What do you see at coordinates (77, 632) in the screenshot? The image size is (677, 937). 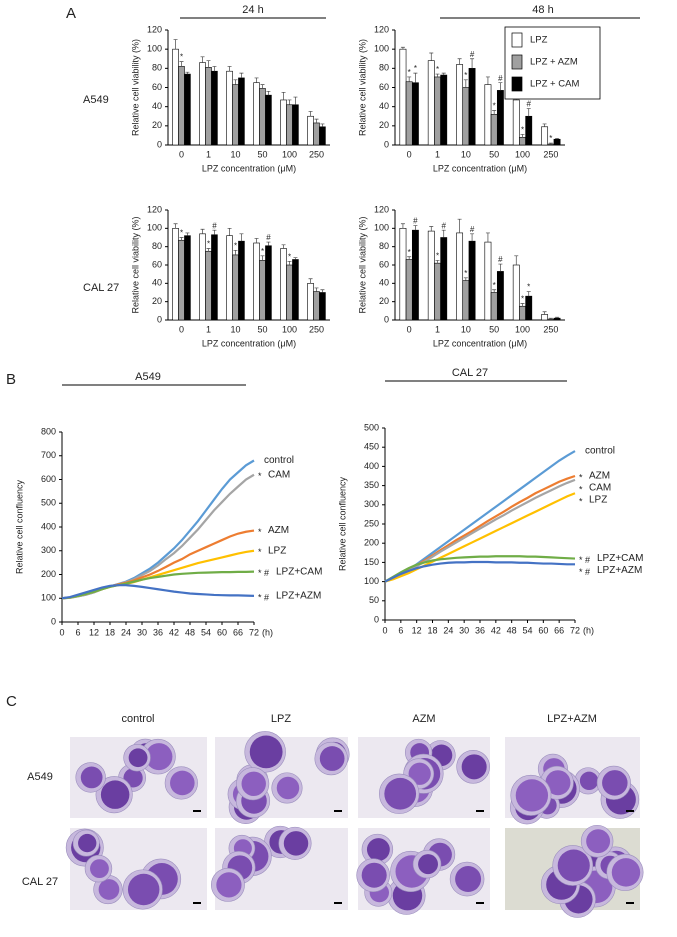 I see `x-tick-label: 6` at bounding box center [77, 632].